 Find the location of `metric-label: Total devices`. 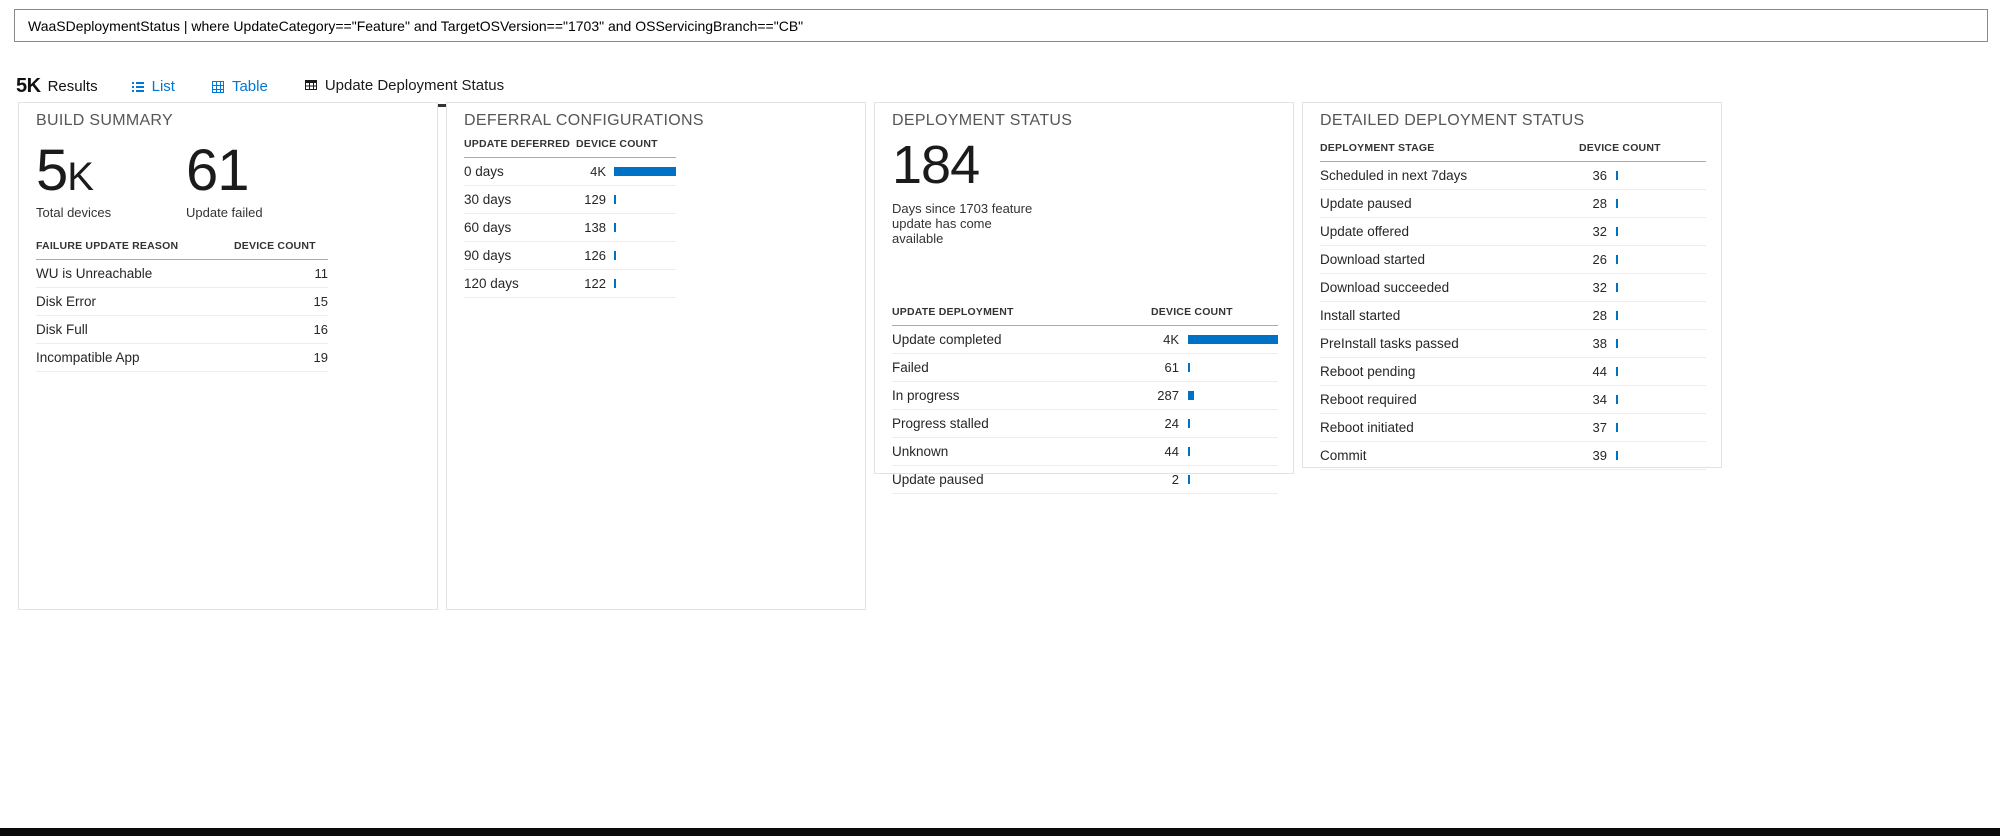

metric-label: Total devices is located at coordinates (74, 212).